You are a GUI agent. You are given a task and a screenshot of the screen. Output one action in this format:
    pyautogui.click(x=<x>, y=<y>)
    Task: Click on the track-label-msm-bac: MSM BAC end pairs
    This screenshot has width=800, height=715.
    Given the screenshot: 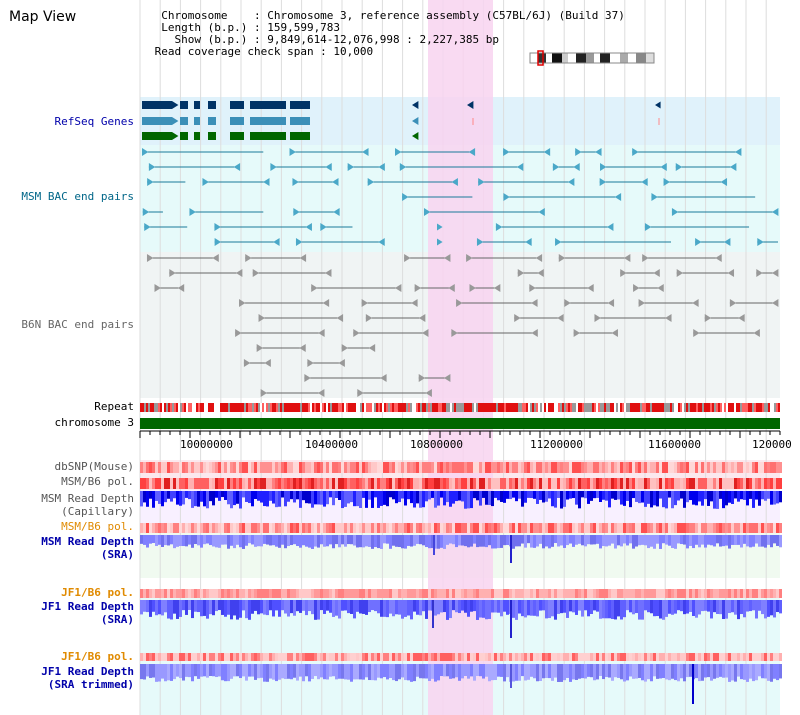 What is the action you would take?
    pyautogui.click(x=77, y=196)
    